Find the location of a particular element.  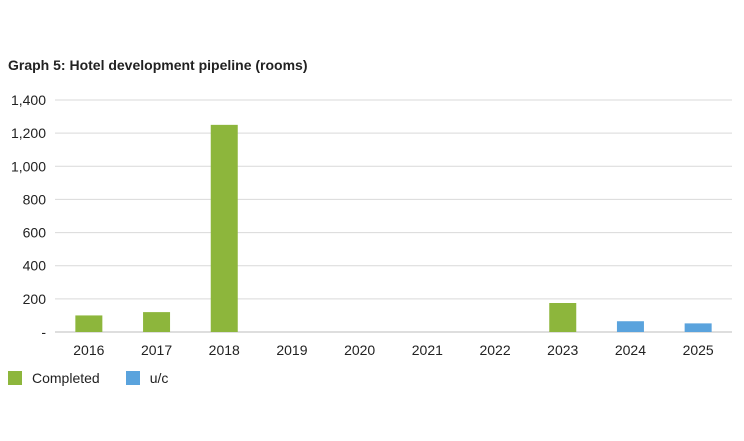

y-tick-label: 800 is located at coordinates (35, 199).